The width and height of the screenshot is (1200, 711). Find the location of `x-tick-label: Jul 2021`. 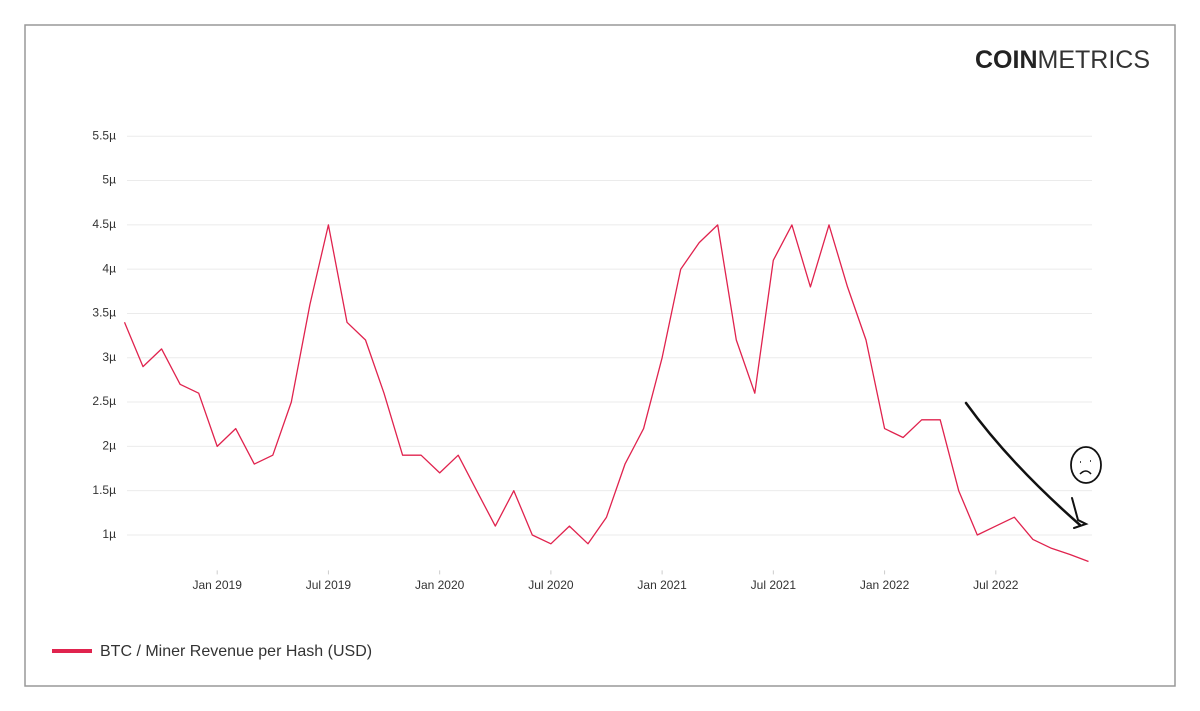

x-tick-label: Jul 2021 is located at coordinates (774, 585).